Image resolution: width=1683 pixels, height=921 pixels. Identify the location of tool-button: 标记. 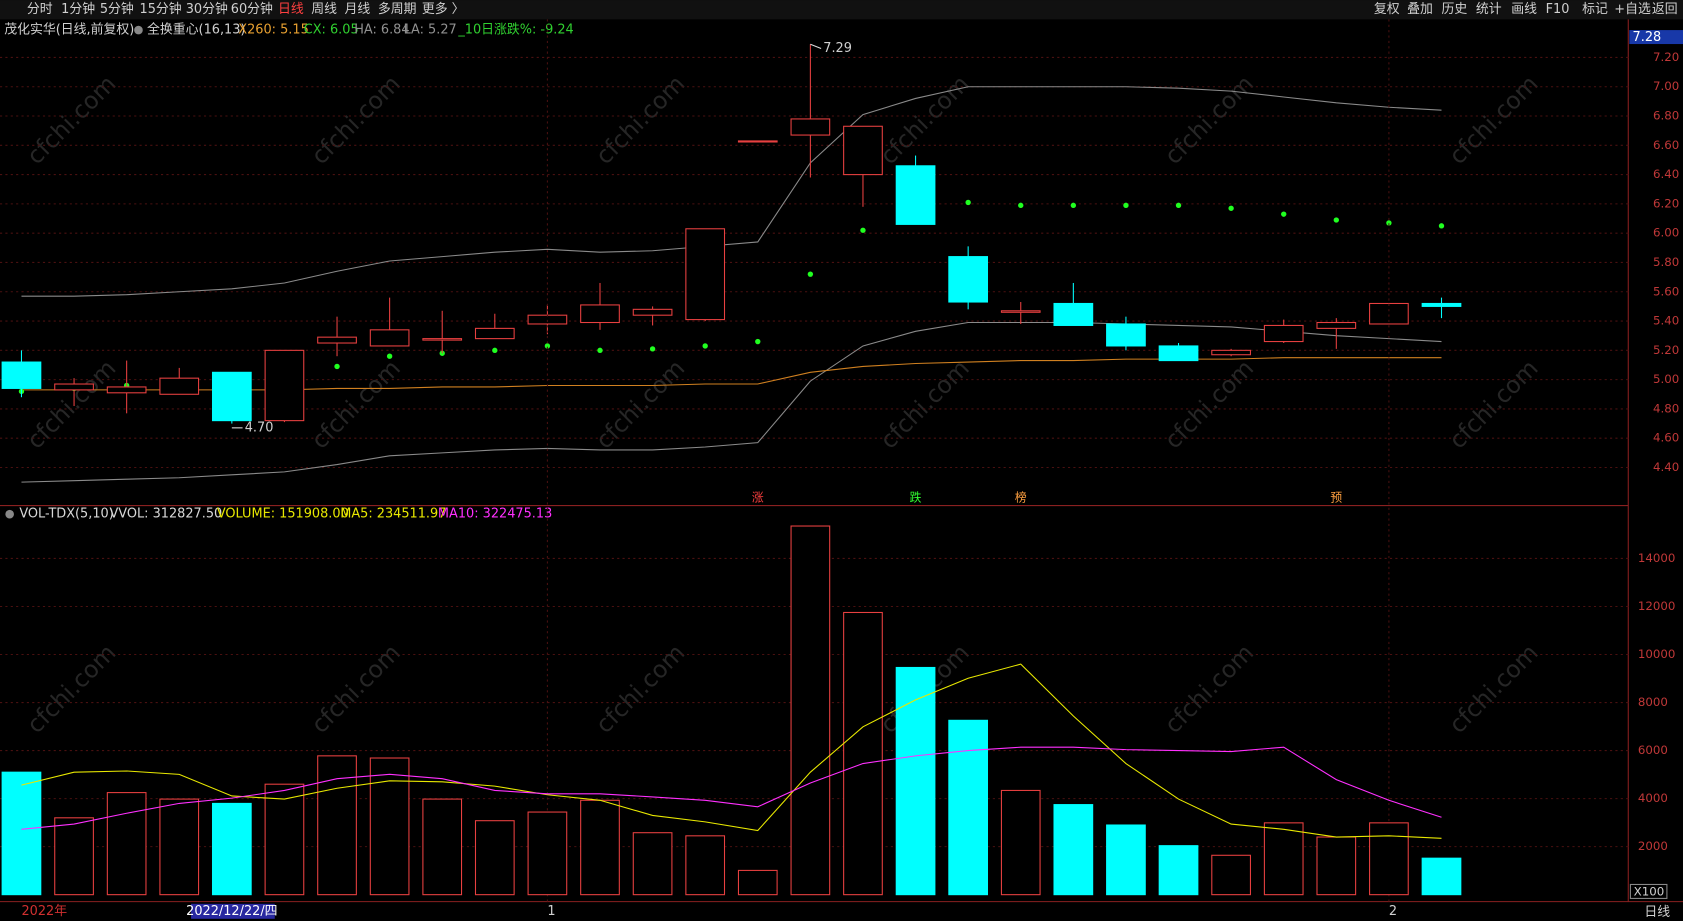
(1595, 9).